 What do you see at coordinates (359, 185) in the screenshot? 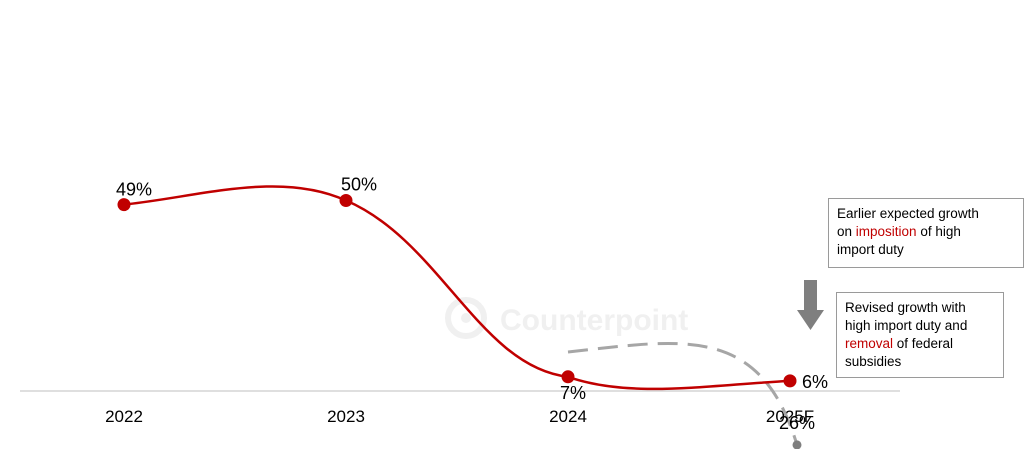
I see `data-label-2023: 50%` at bounding box center [359, 185].